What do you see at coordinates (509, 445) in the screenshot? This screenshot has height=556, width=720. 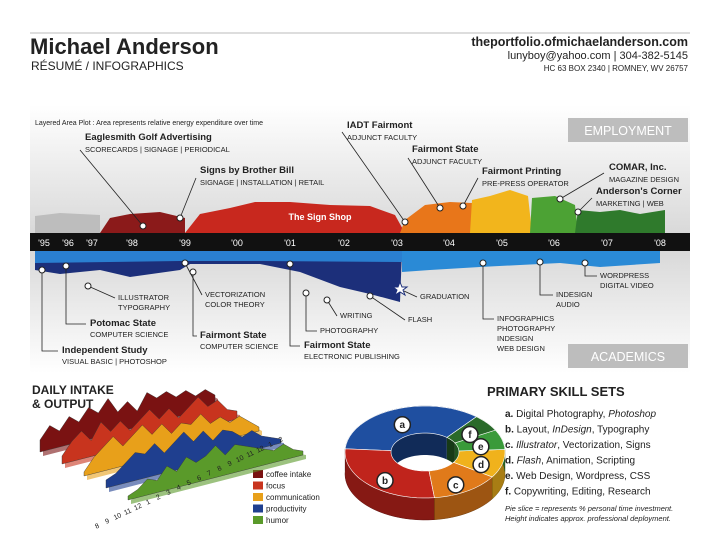 I see `skill-letter: c.` at bounding box center [509, 445].